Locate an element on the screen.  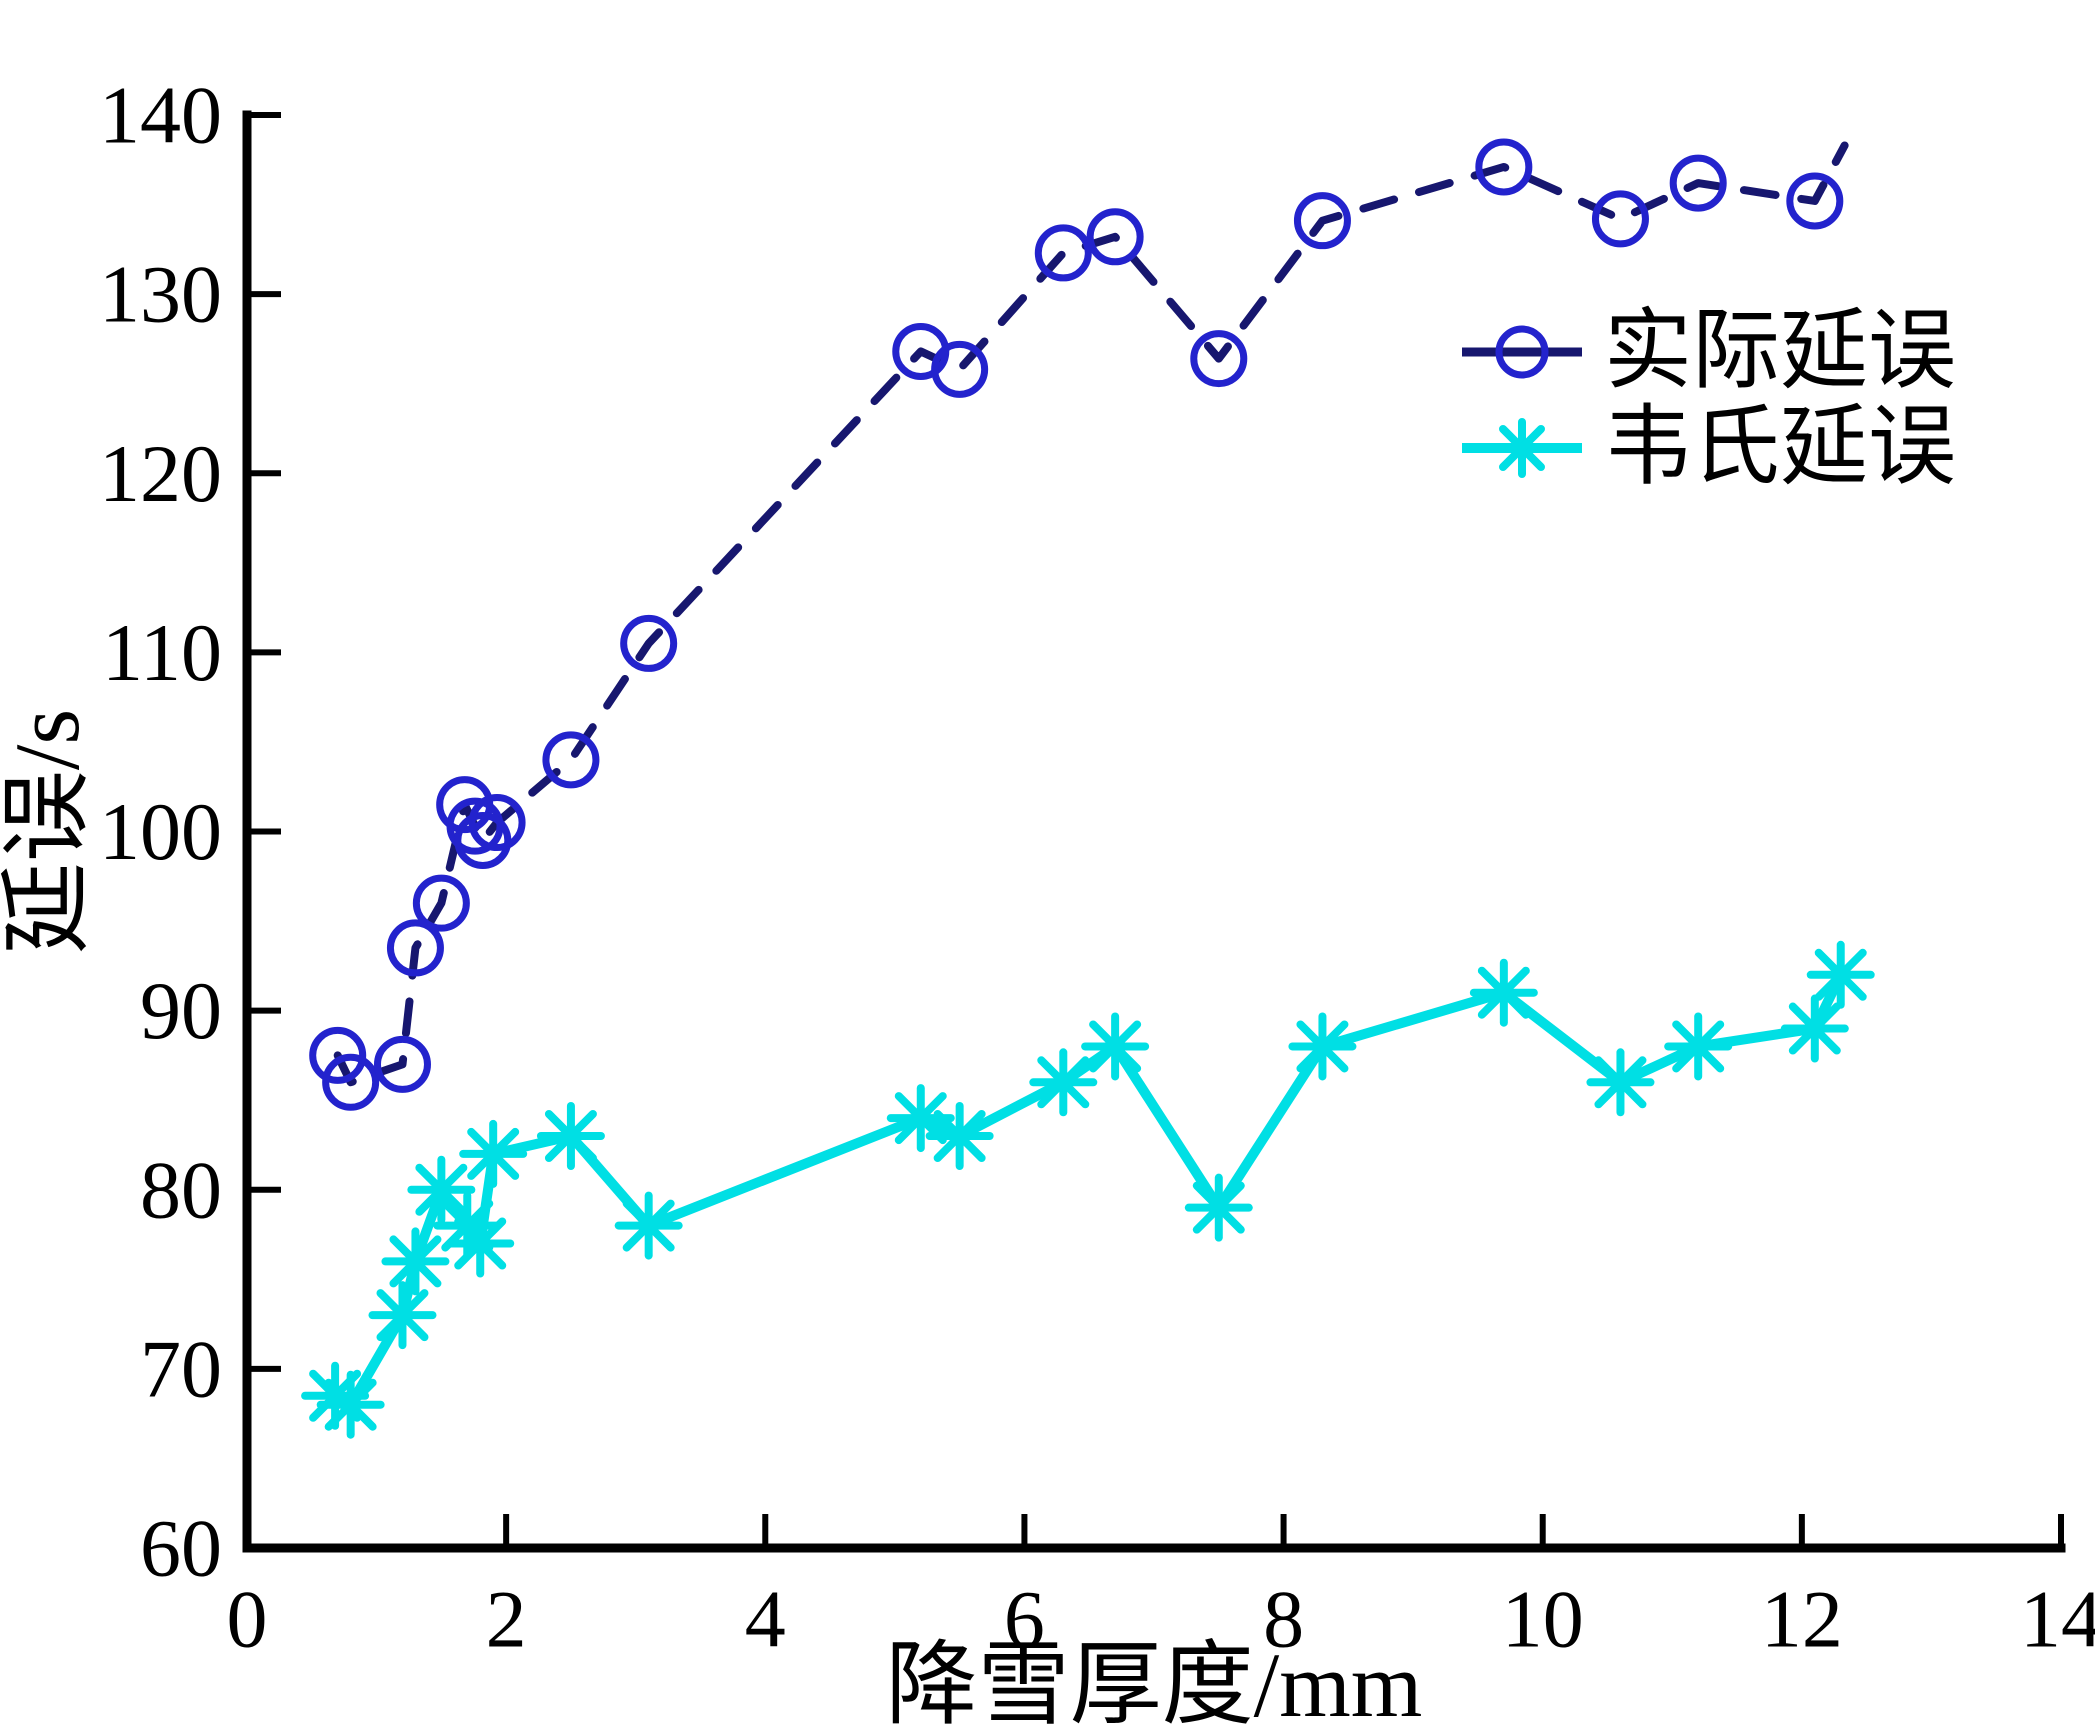
x-tick-label: 10 is located at coordinates (1543, 1618).